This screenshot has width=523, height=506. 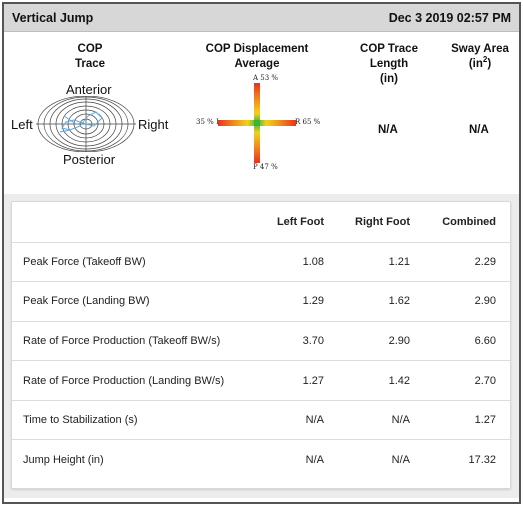 I want to click on row-label: Rate of Force Production (Takeoff BW/s), so click(x=130, y=340).